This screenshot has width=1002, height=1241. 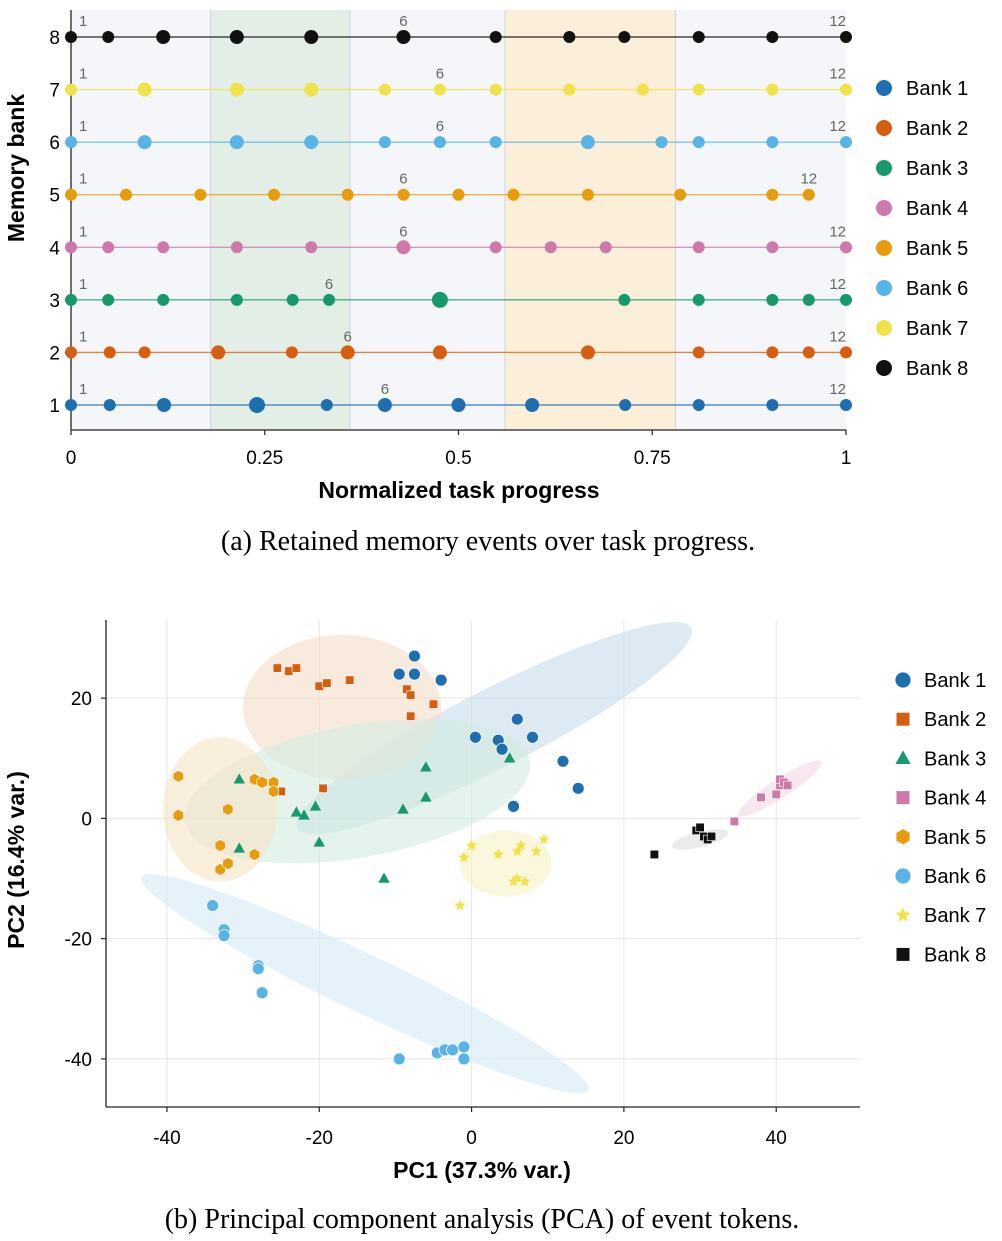 I want to click on y-tick-label: 5, so click(x=54, y=196).